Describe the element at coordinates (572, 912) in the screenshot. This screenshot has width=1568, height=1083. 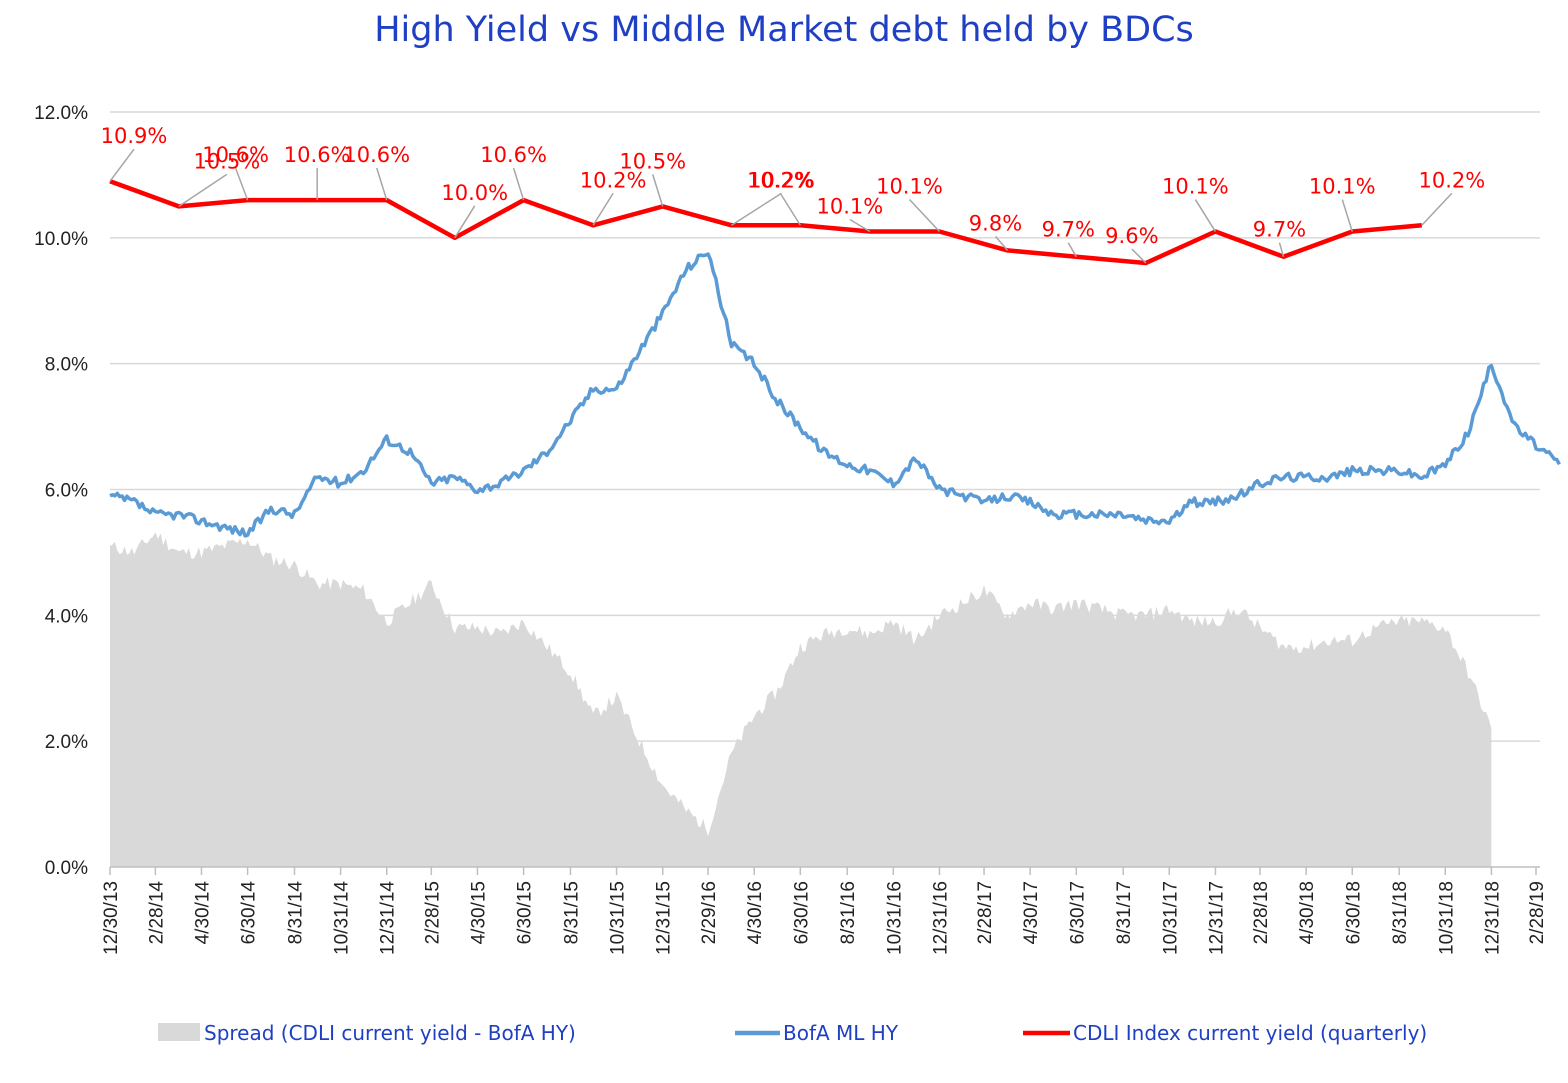
I see `x-tick-label: 8/31/15` at that location.